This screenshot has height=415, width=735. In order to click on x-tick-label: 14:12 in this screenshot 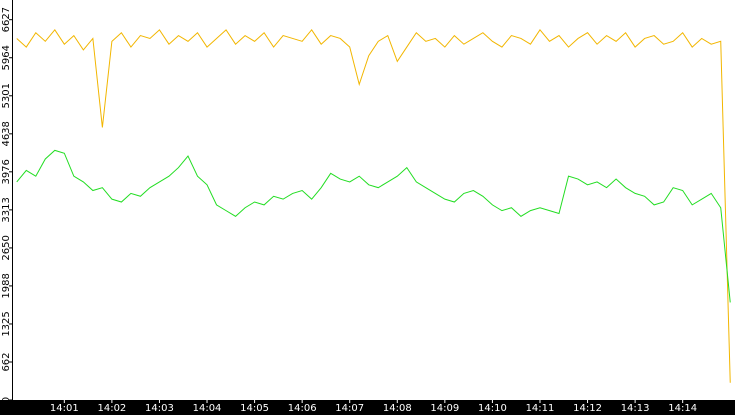, I will do `click(587, 408)`.